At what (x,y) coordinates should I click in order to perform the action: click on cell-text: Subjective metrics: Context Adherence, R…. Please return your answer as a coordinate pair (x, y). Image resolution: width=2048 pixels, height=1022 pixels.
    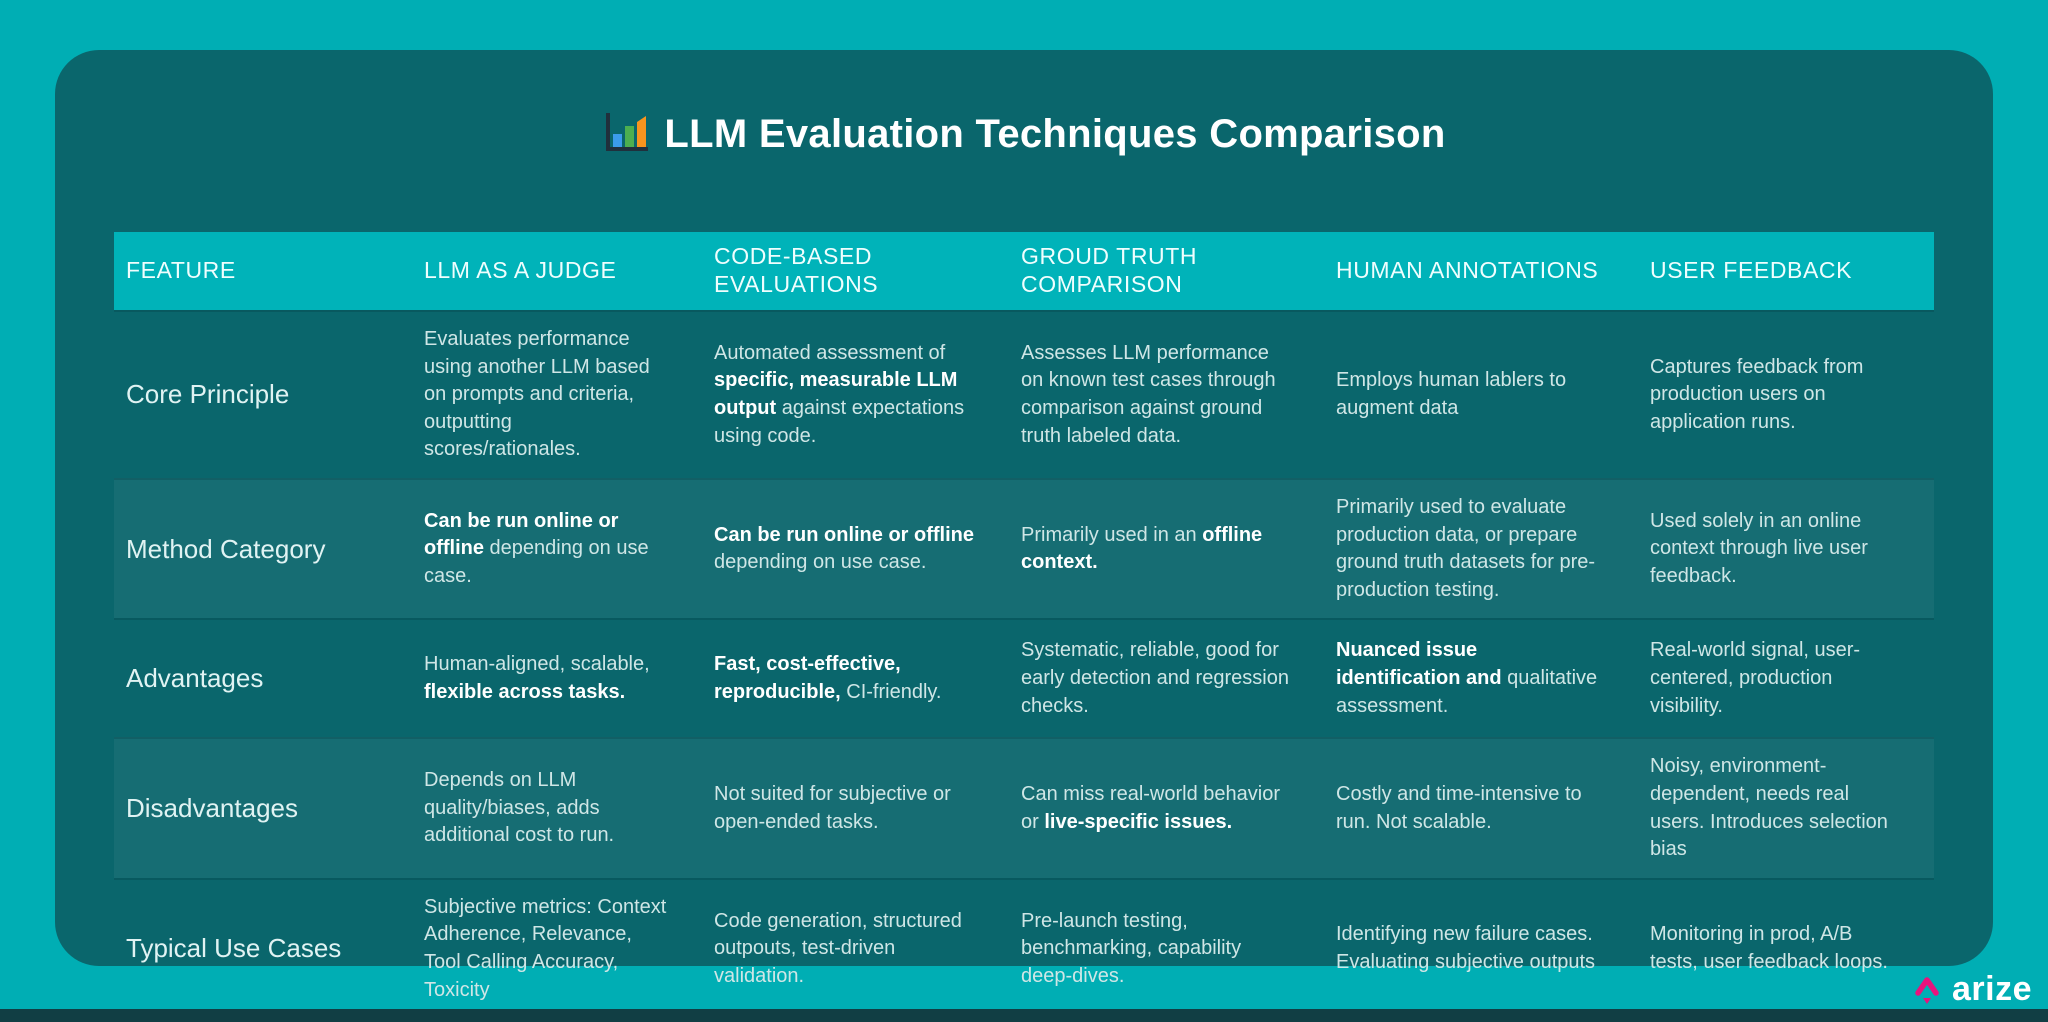
    Looking at the image, I should click on (545, 948).